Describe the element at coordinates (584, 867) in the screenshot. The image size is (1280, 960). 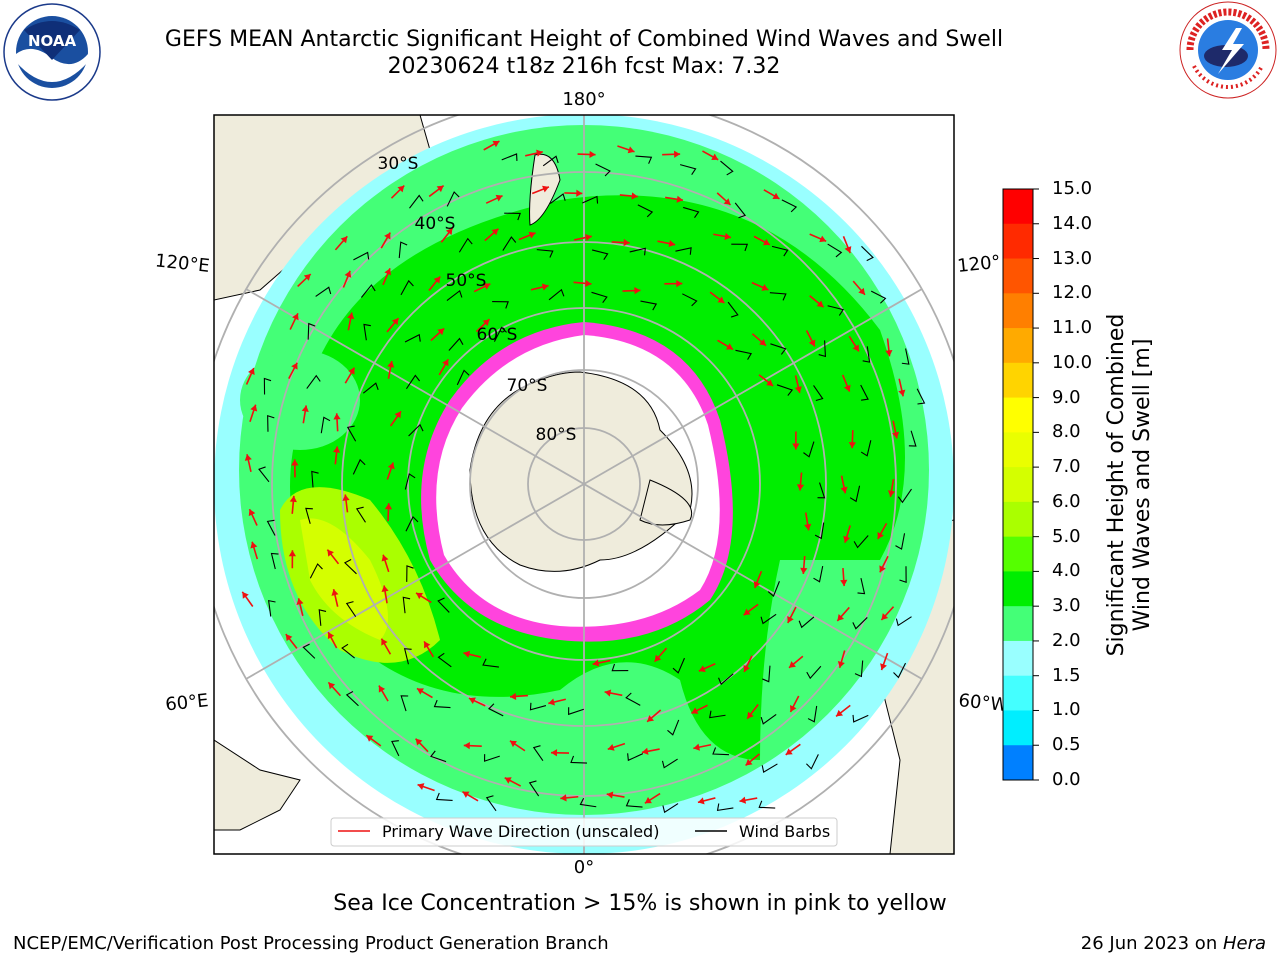
I see `lon-label-0: 0°` at that location.